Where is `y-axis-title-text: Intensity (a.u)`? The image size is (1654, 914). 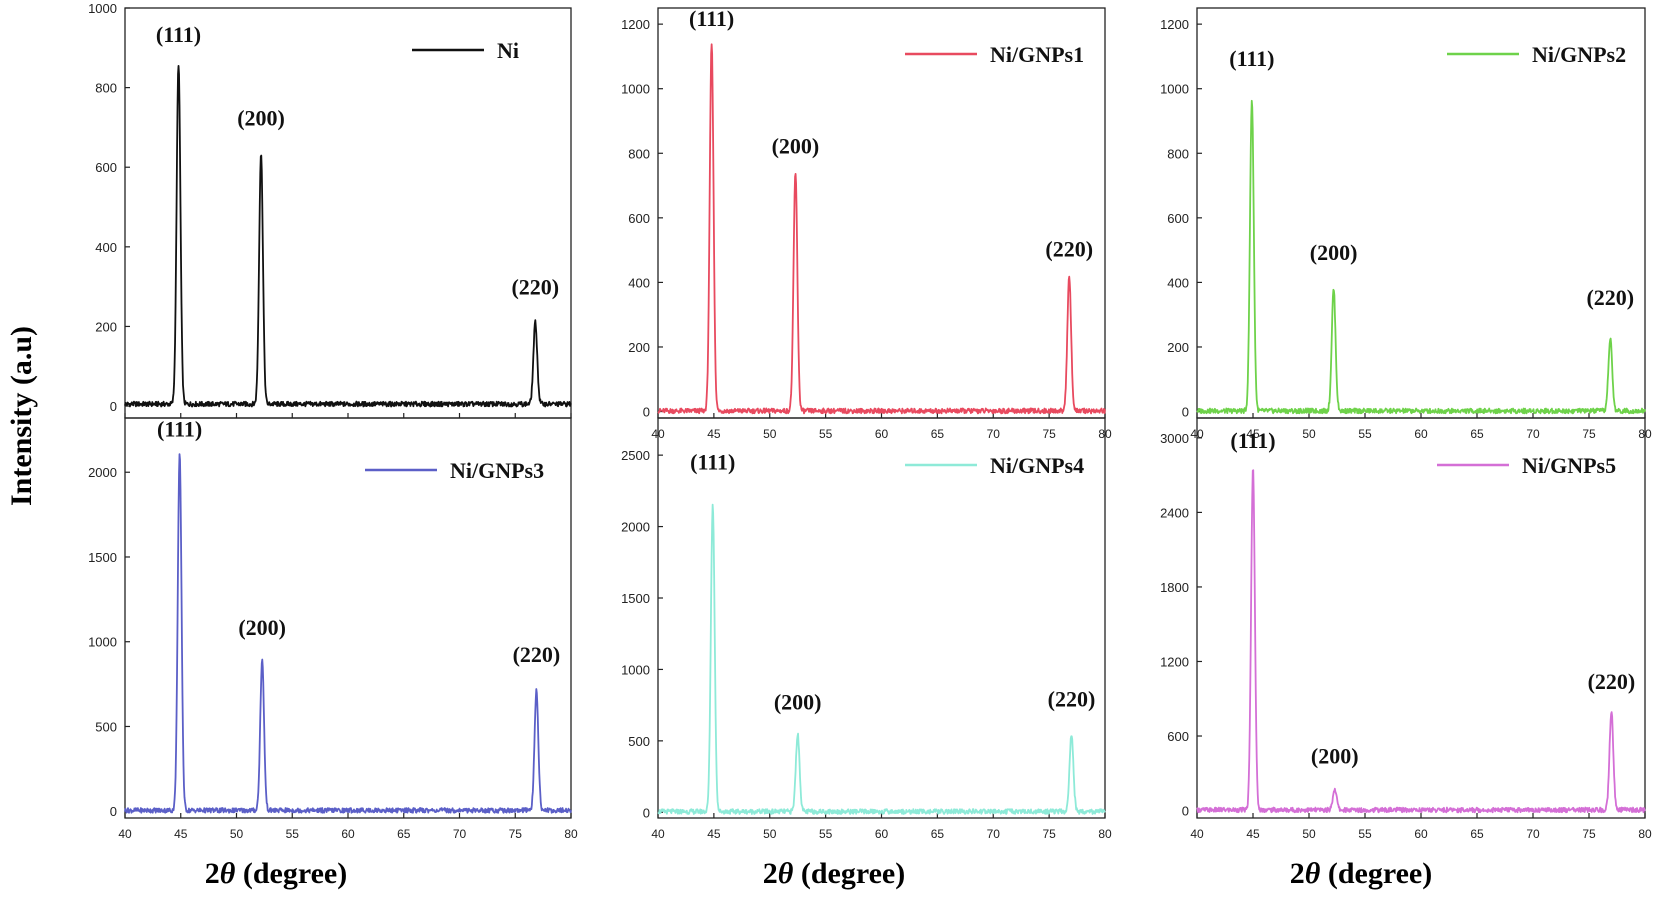
y-axis-title-text: Intensity (a.u) is located at coordinates (21, 416).